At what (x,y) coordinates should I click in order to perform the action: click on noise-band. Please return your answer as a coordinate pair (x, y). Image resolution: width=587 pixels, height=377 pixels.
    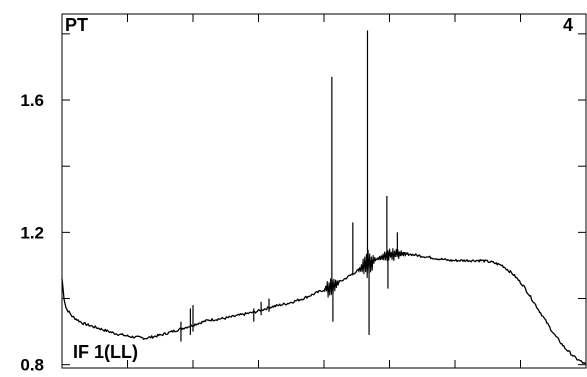
    Looking at the image, I should click on (366, 273).